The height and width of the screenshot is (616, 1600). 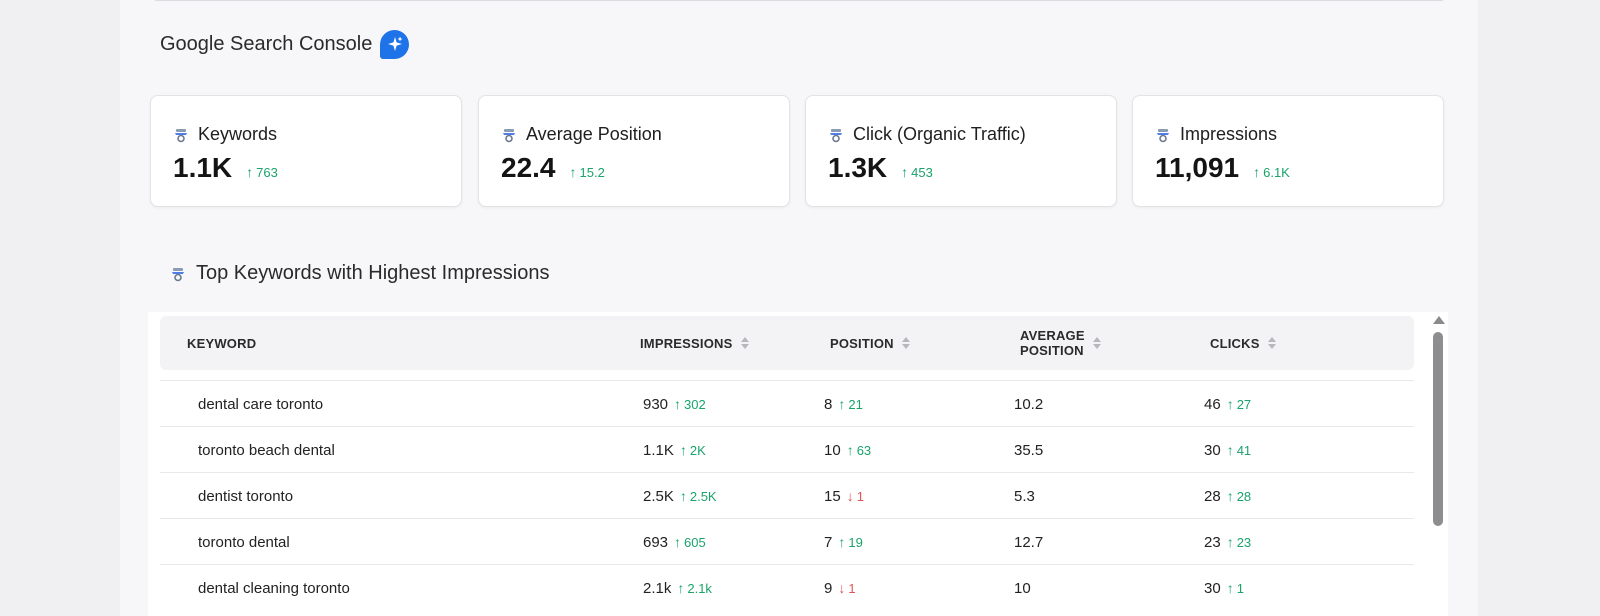 What do you see at coordinates (674, 450) in the screenshot?
I see `impressions-cell: 1.1K ↑ 2K` at bounding box center [674, 450].